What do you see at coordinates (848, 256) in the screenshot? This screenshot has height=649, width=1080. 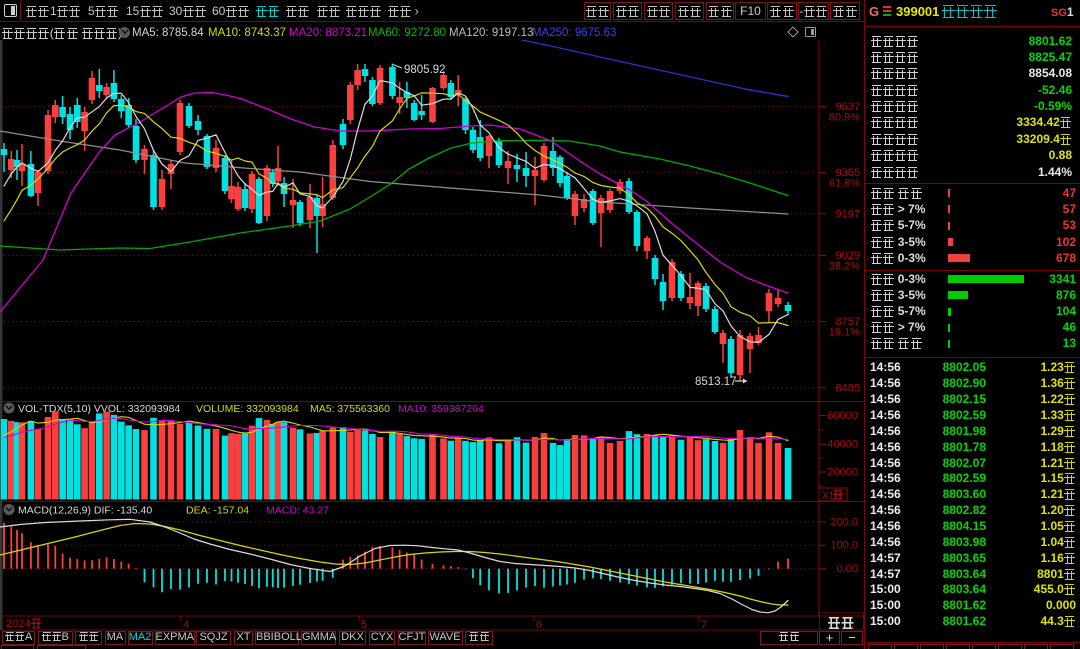 I see `svg-text: 9029` at bounding box center [848, 256].